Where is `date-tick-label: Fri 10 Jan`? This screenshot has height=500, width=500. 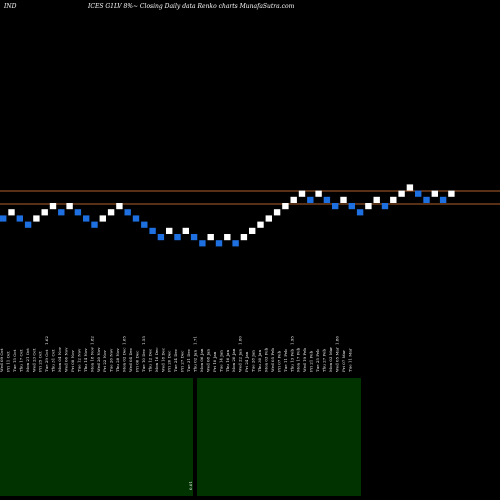 date-tick-label: Fri 10 Jan is located at coordinates (214, 361).